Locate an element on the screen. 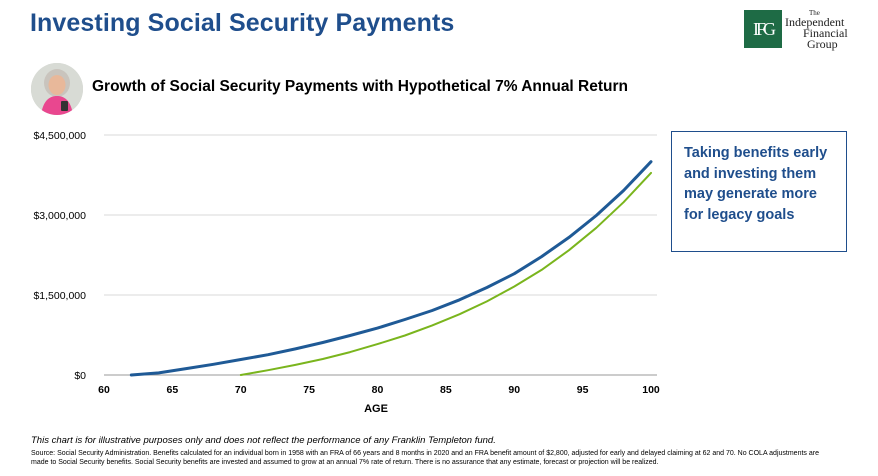 The image size is (878, 476). avatar-portrait is located at coordinates (57, 89).